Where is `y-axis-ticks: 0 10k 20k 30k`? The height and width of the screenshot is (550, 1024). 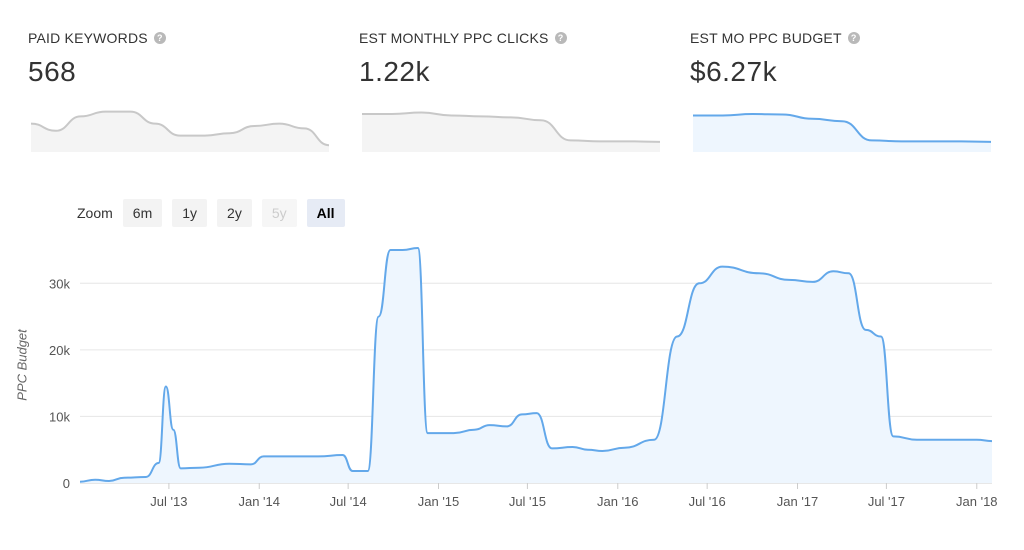 y-axis-ticks: 0 10k 20k 30k is located at coordinates (59, 383).